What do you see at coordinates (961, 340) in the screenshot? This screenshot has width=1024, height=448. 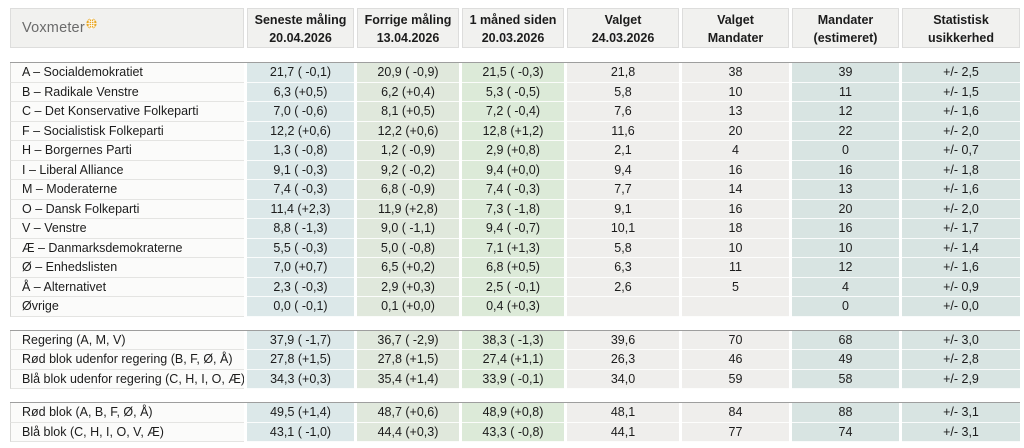 I see `value-cell-statistisk-usikkerhed: +/- 3,0` at bounding box center [961, 340].